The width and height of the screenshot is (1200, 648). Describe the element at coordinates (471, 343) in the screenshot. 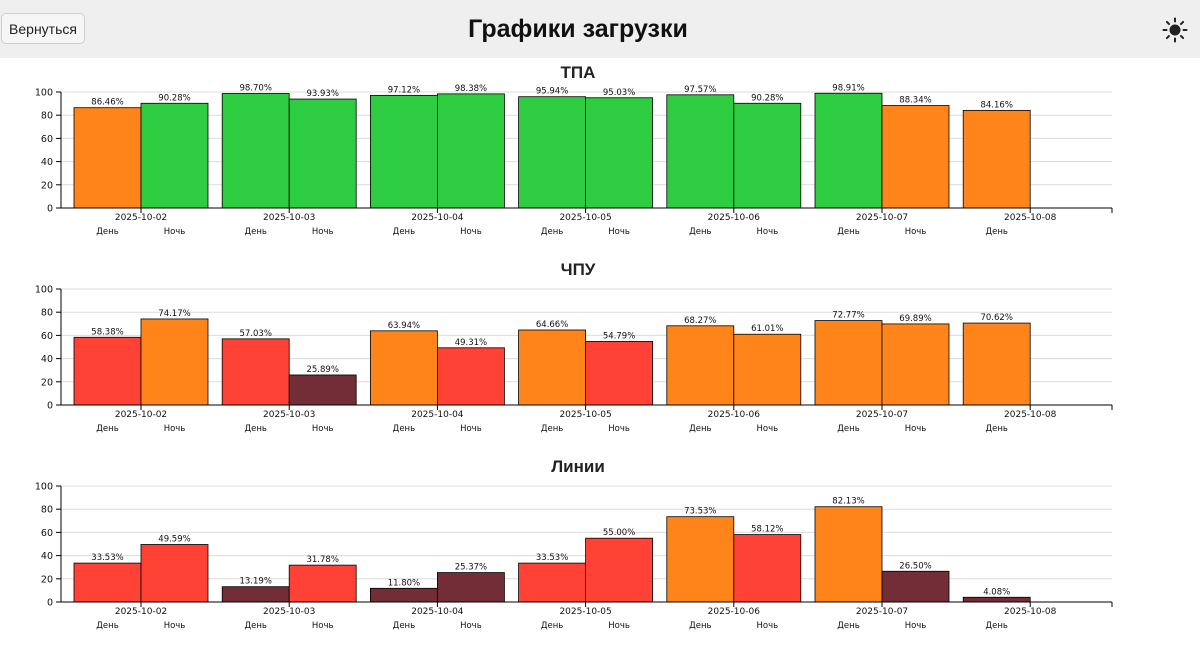

I see `bar-value-label: 49.31%` at that location.